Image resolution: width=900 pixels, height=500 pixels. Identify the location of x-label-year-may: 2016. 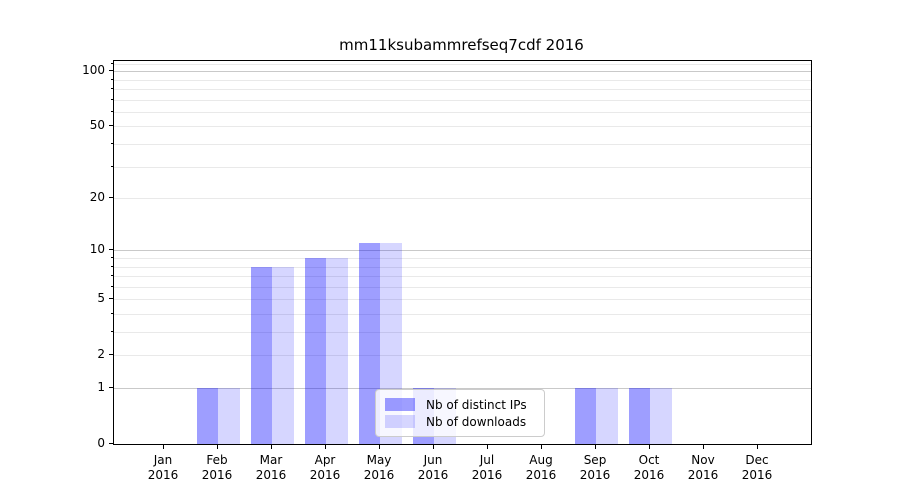
(379, 475).